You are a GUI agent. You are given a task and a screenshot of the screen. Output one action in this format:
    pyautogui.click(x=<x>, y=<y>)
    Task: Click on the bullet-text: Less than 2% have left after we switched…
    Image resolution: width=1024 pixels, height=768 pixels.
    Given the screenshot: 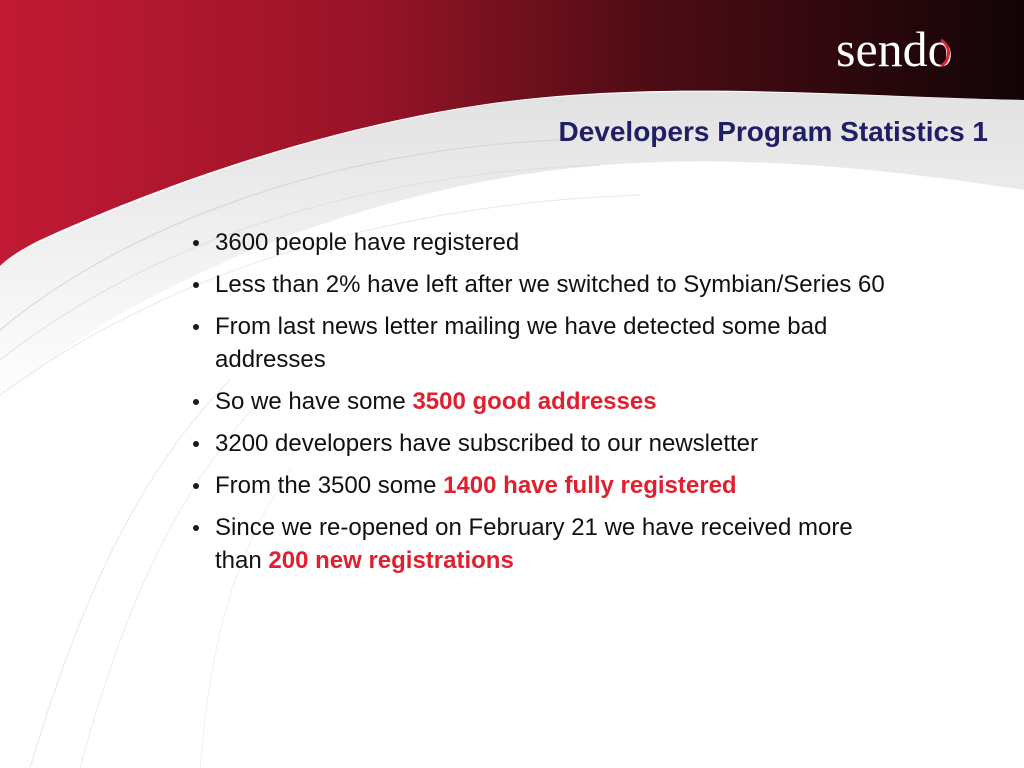 What is the action you would take?
    pyautogui.click(x=550, y=284)
    